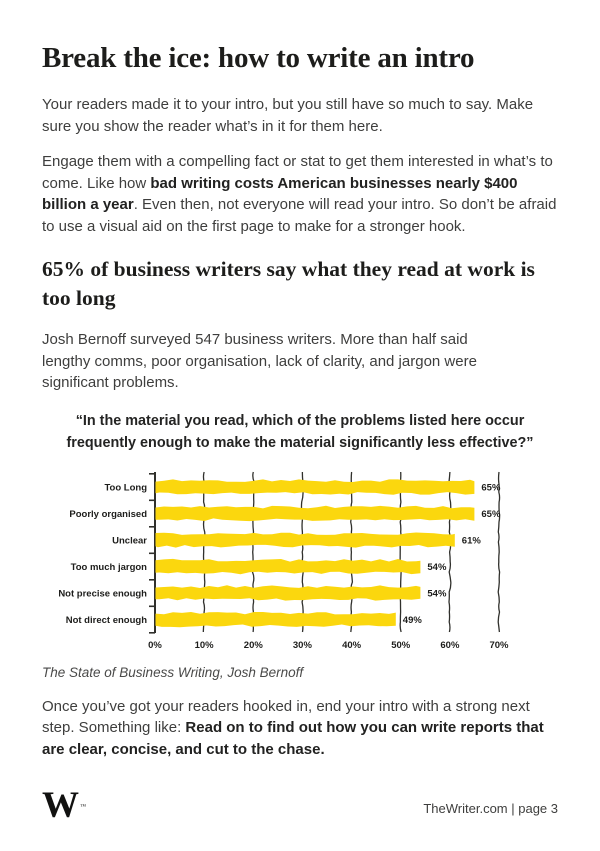  I want to click on logo-letter: W, so click(60, 805).